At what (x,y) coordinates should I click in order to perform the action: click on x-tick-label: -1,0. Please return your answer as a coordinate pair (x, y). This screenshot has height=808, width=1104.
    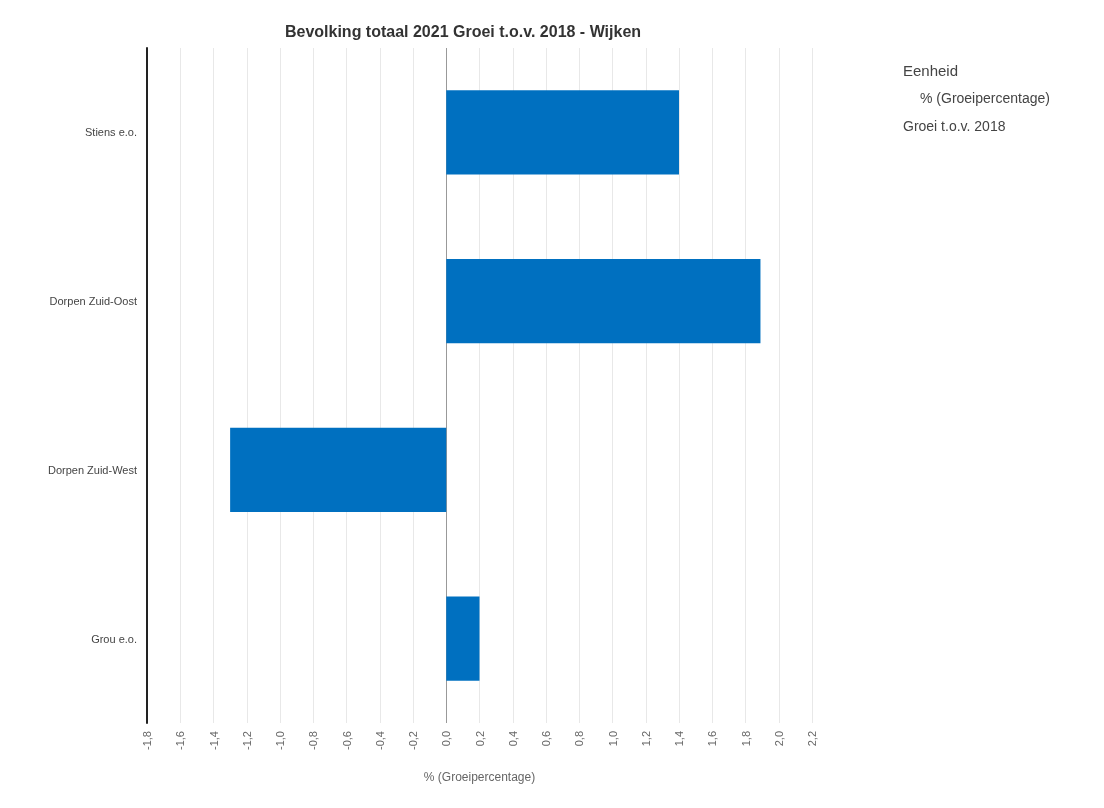
    Looking at the image, I should click on (280, 740).